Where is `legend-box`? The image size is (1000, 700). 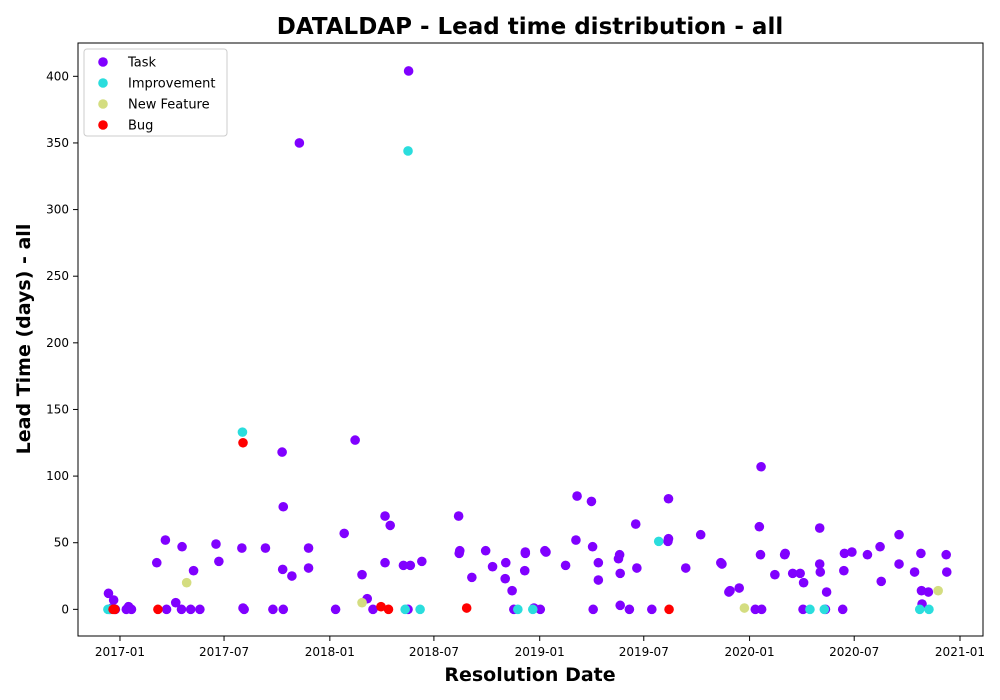 legend-box is located at coordinates (155, 92).